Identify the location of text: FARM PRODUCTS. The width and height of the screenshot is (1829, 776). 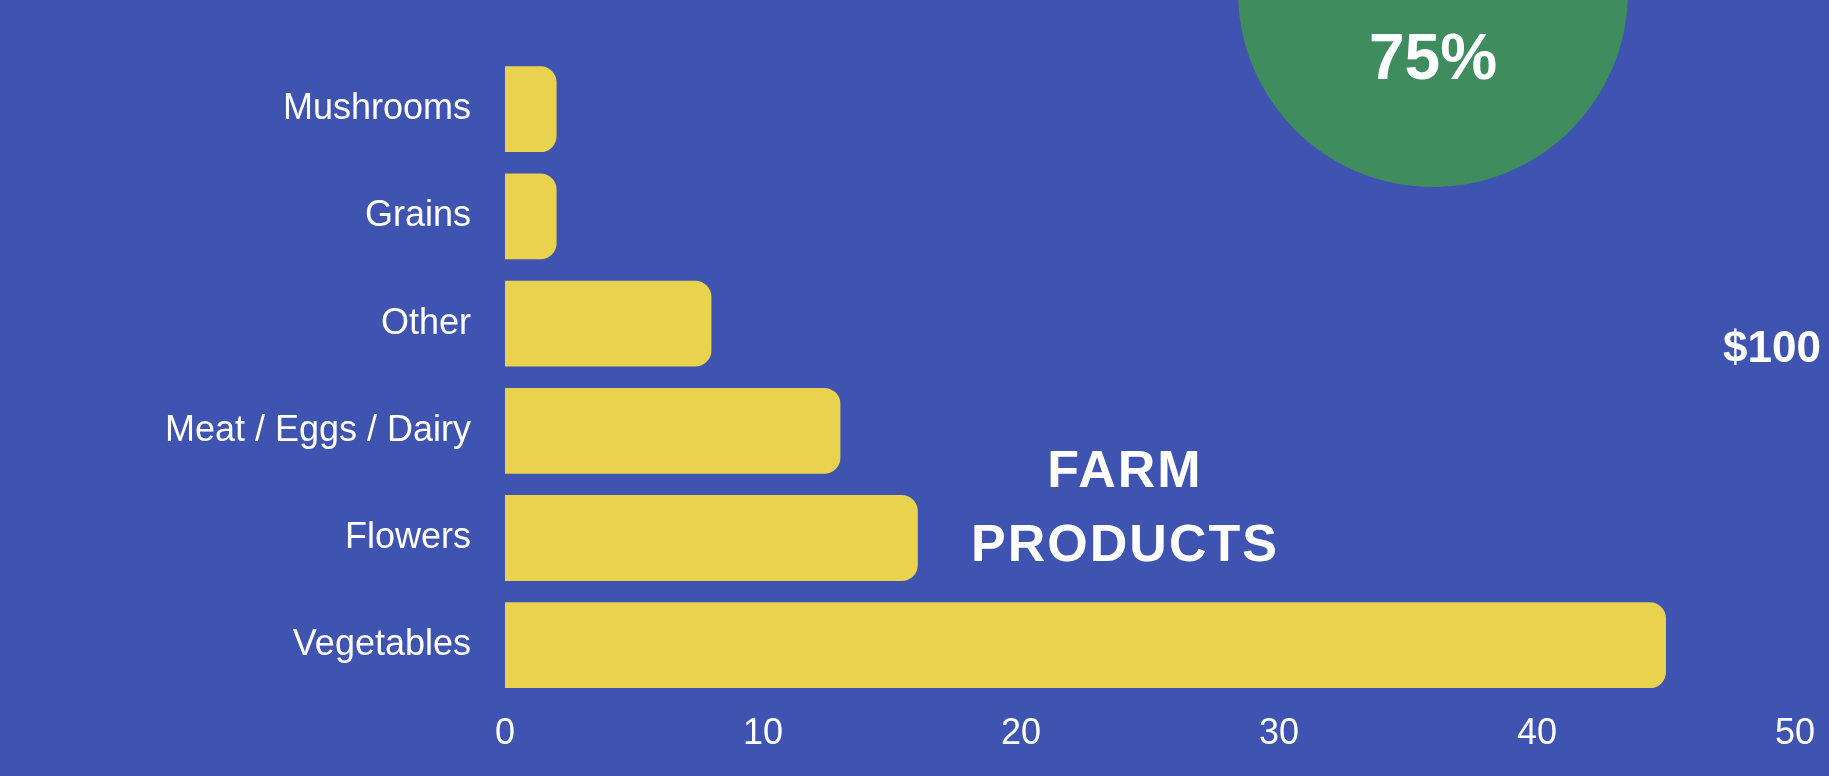
(1125, 506).